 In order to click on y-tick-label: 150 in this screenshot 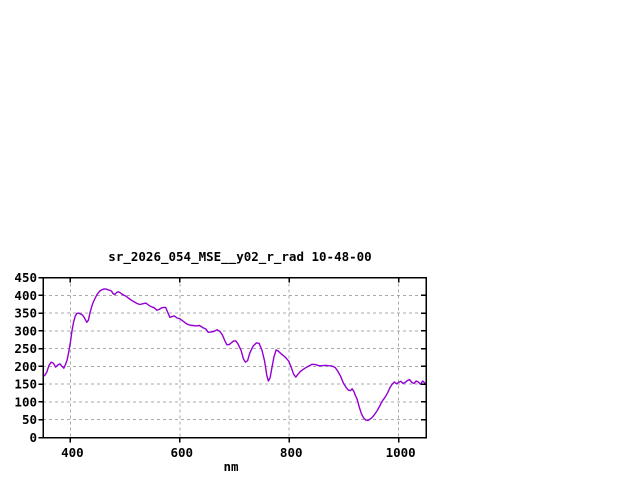, I will do `click(25, 384)`.